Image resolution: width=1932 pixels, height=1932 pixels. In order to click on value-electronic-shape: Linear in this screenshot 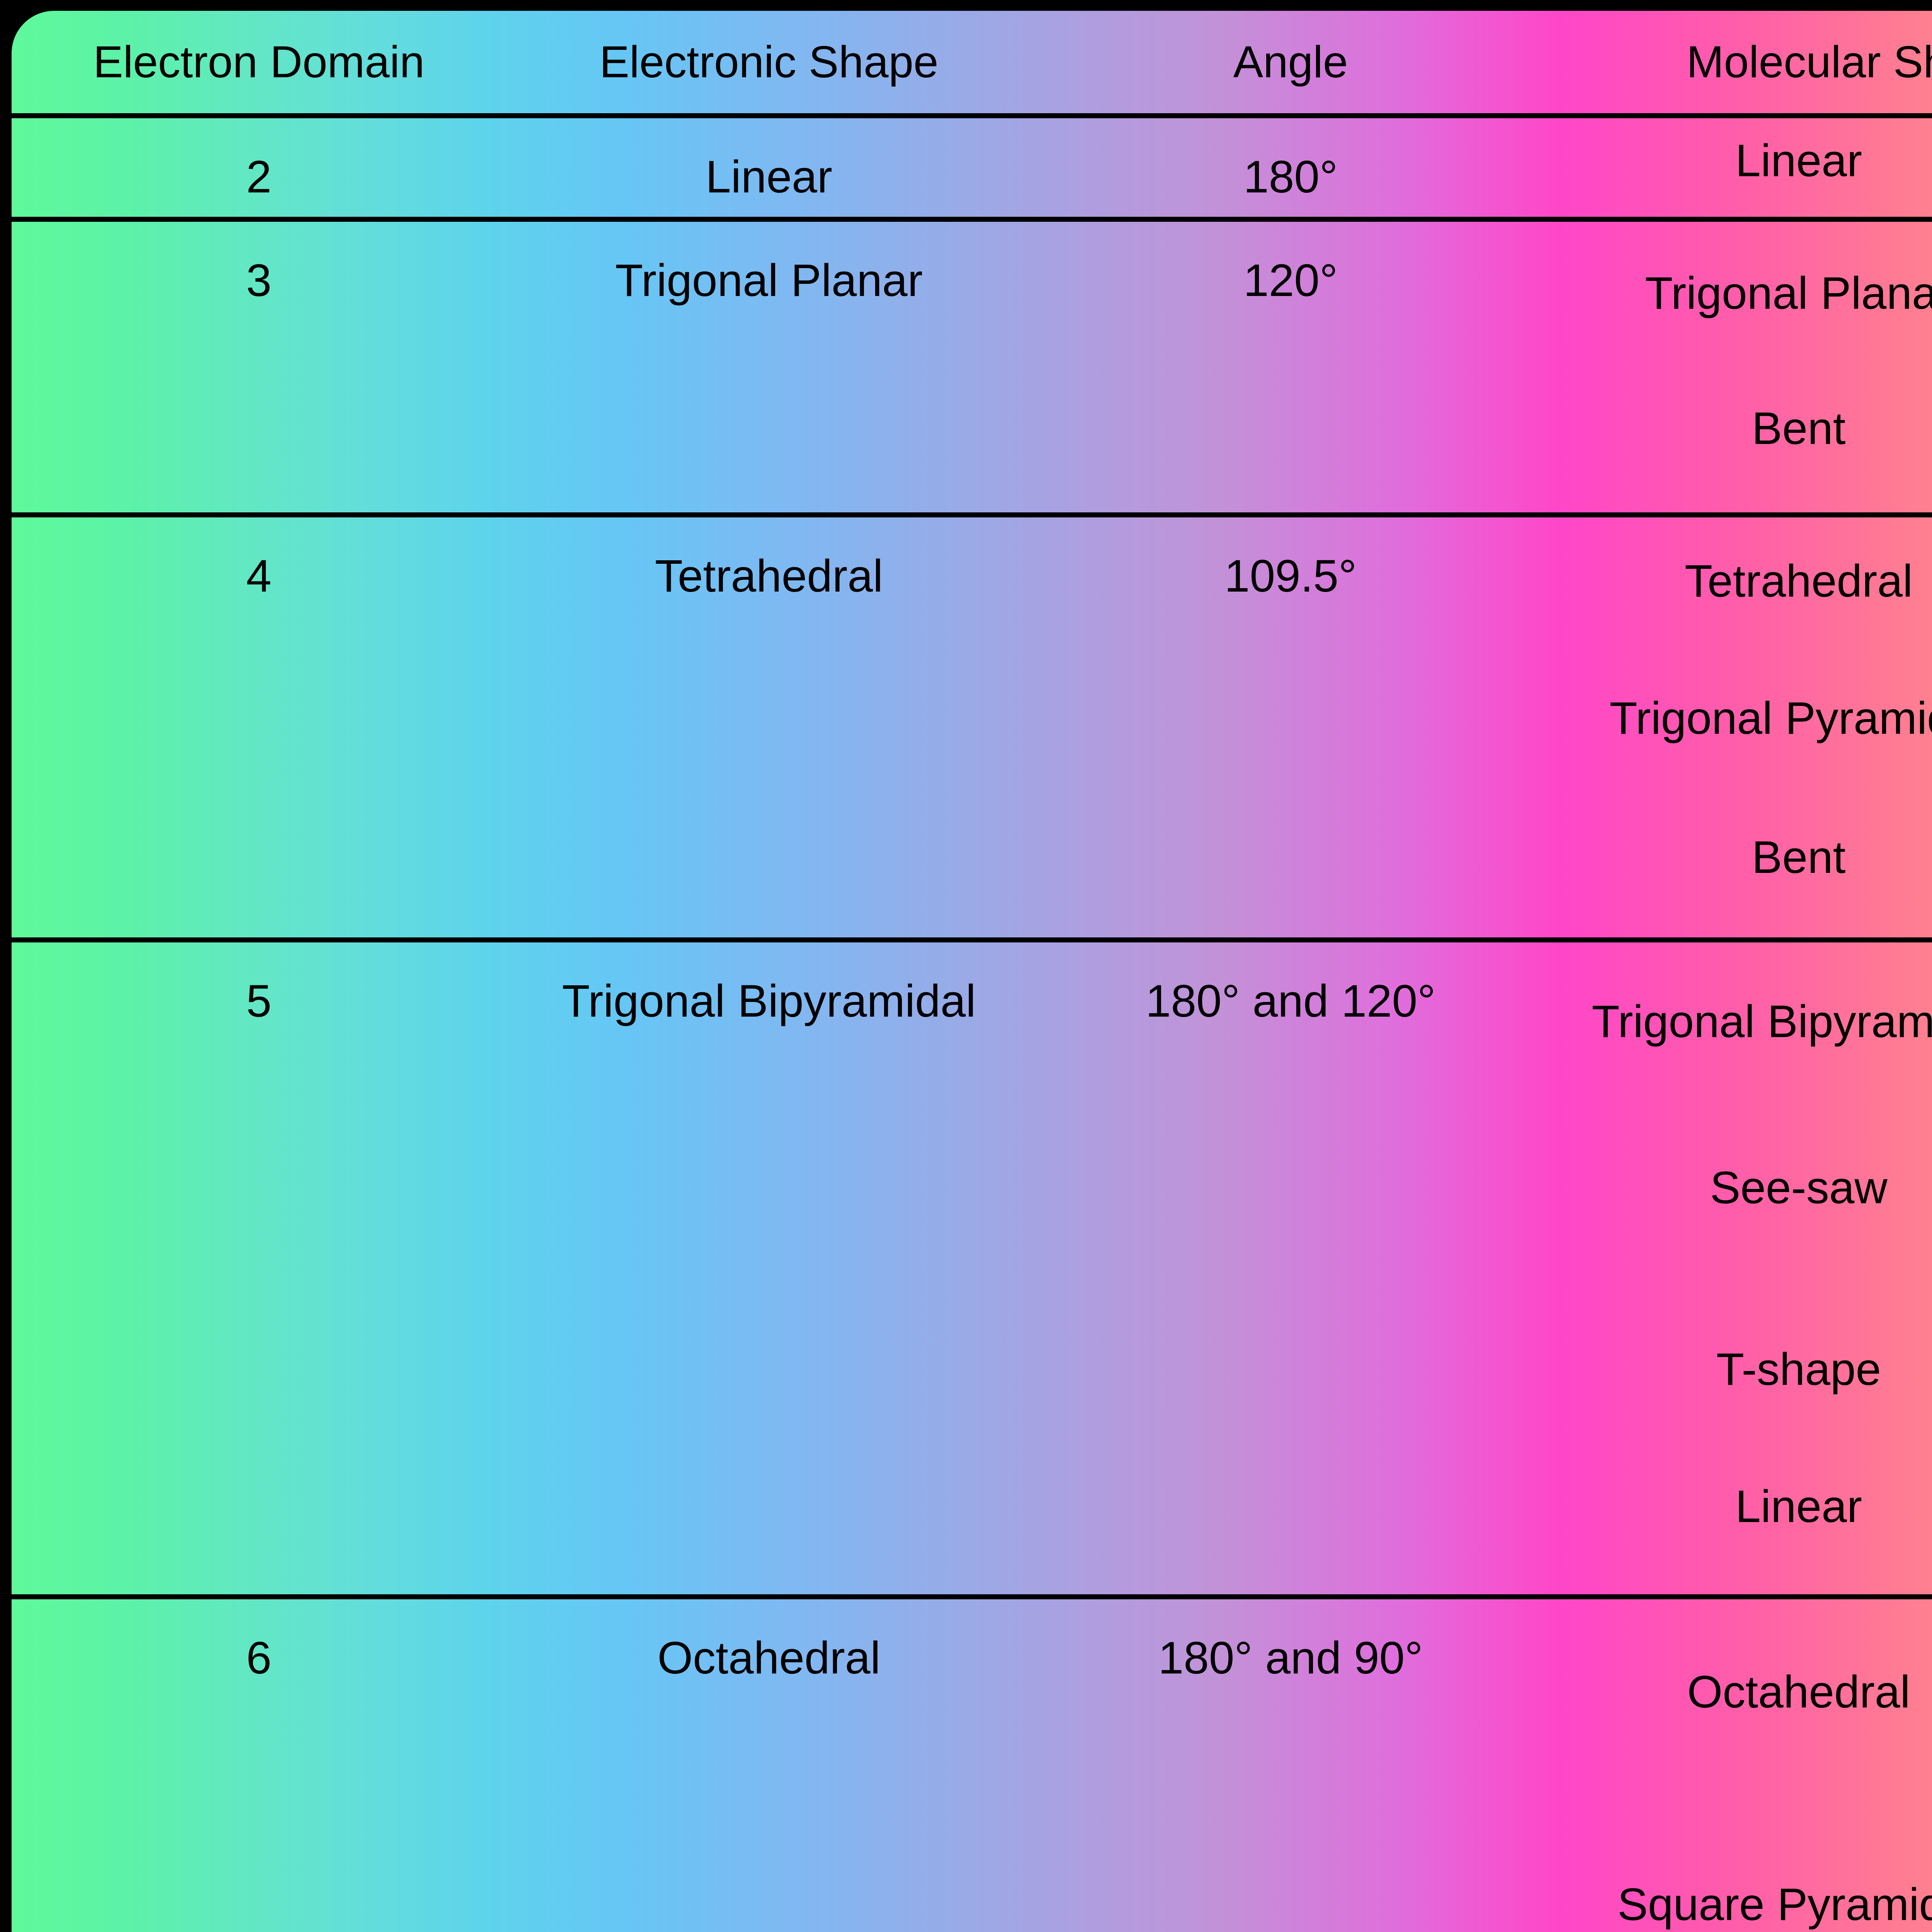, I will do `click(769, 176)`.